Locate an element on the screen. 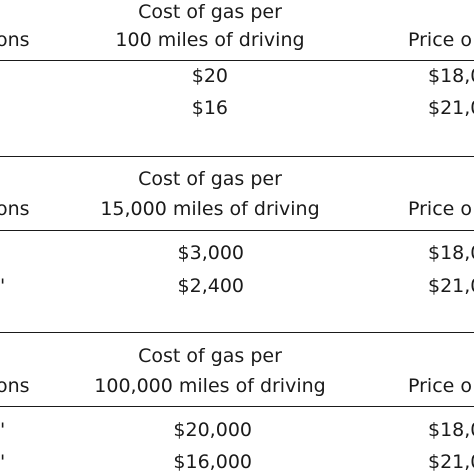 The height and width of the screenshot is (474, 474). col2-header-line2: 100,000 miles of driving is located at coordinates (210, 386).